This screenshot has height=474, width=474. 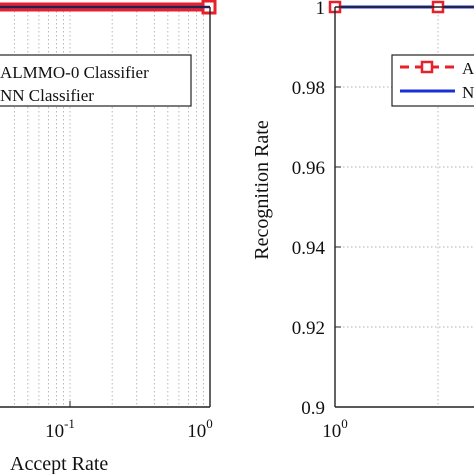 What do you see at coordinates (308, 88) in the screenshot?
I see `right-y-tick-label: 0.98` at bounding box center [308, 88].